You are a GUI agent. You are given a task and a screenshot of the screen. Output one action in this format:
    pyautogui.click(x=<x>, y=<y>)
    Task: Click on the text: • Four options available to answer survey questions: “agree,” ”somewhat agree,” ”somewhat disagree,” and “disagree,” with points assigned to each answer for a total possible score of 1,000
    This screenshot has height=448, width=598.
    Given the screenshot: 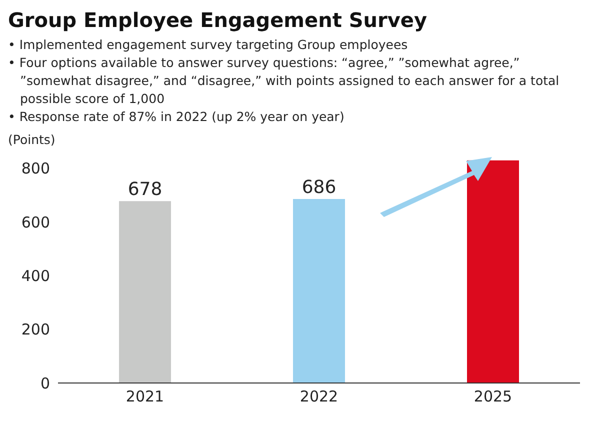 What is the action you would take?
    pyautogui.click(x=284, y=81)
    